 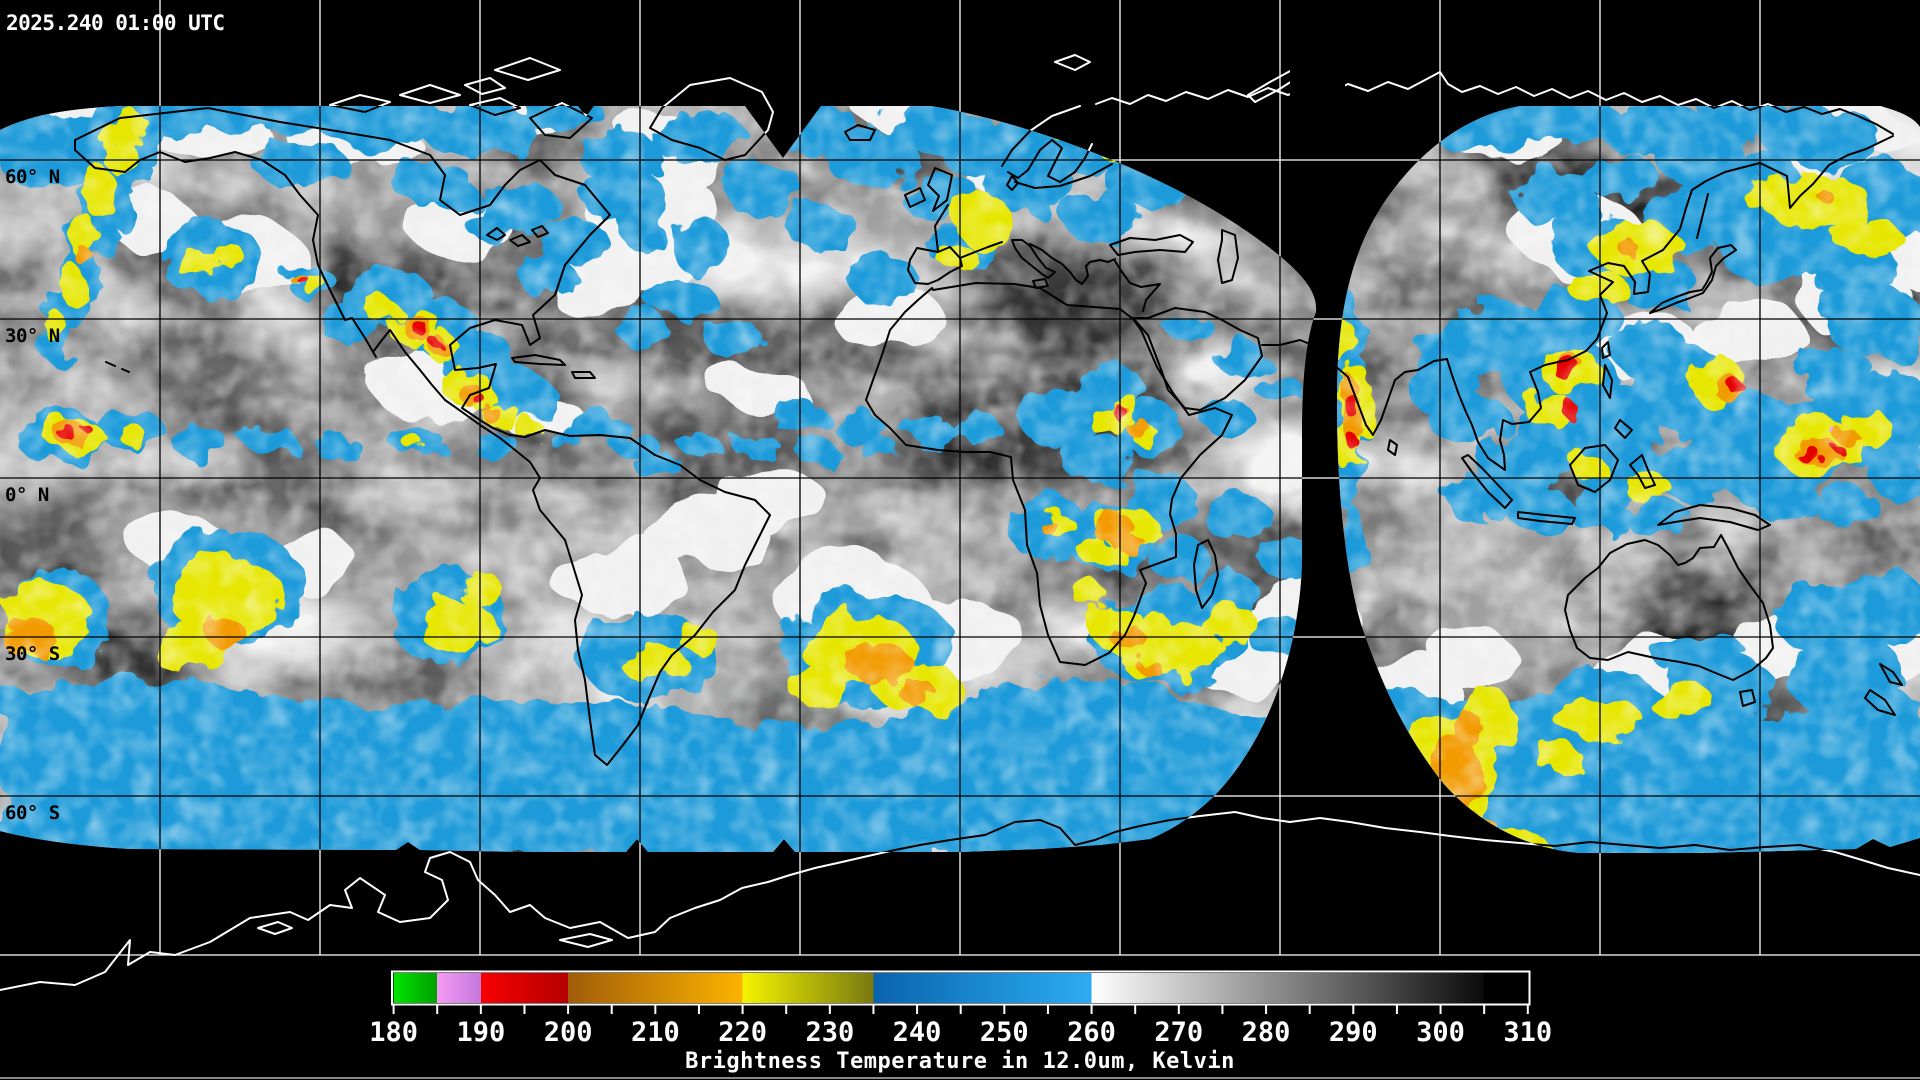 What do you see at coordinates (480, 1032) in the screenshot?
I see `colorbar-tick-label: 190` at bounding box center [480, 1032].